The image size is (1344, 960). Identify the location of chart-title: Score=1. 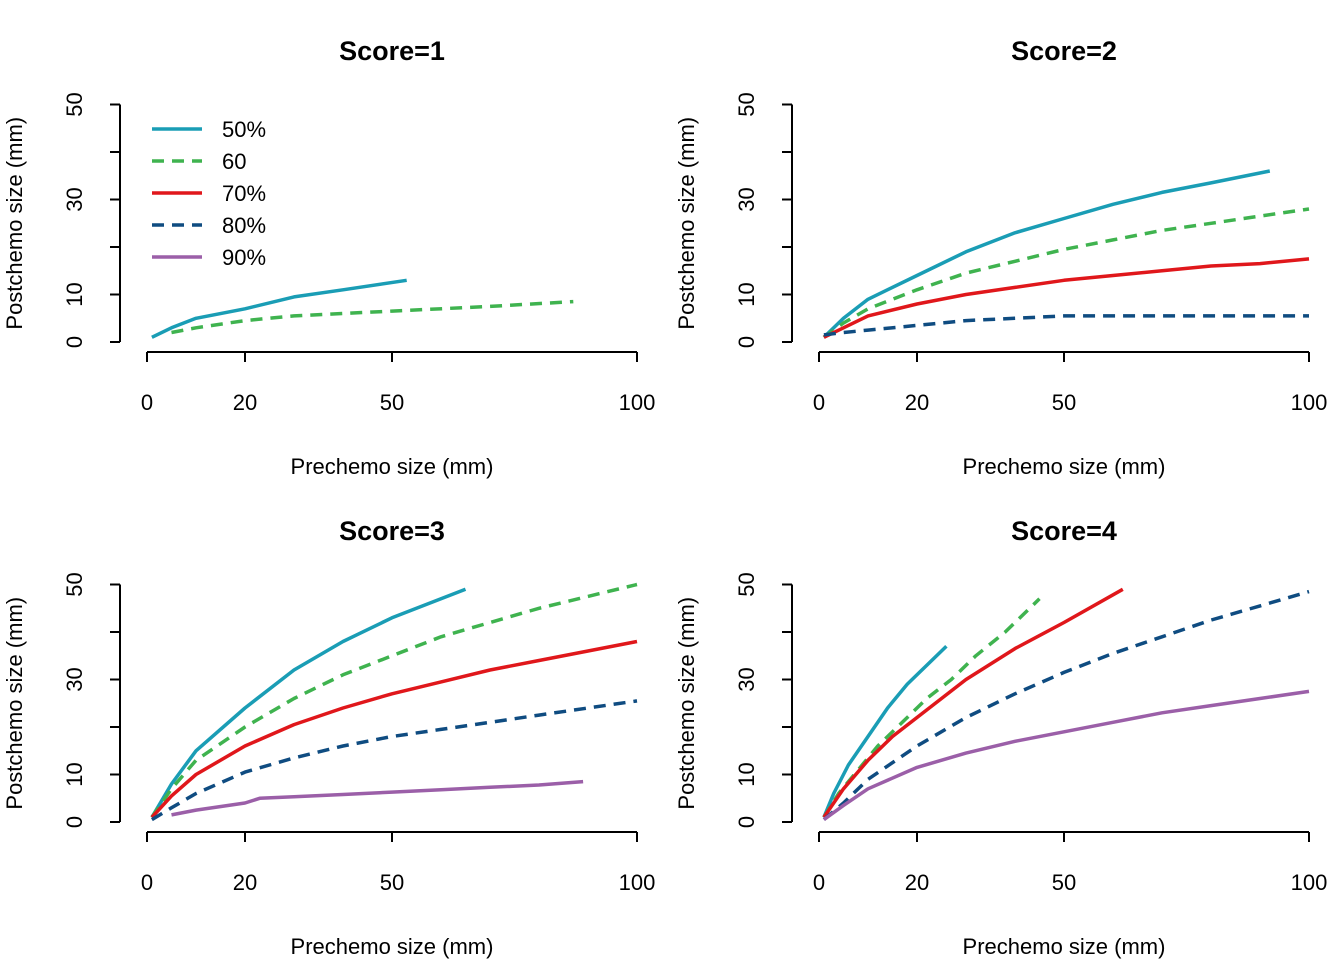
(392, 51).